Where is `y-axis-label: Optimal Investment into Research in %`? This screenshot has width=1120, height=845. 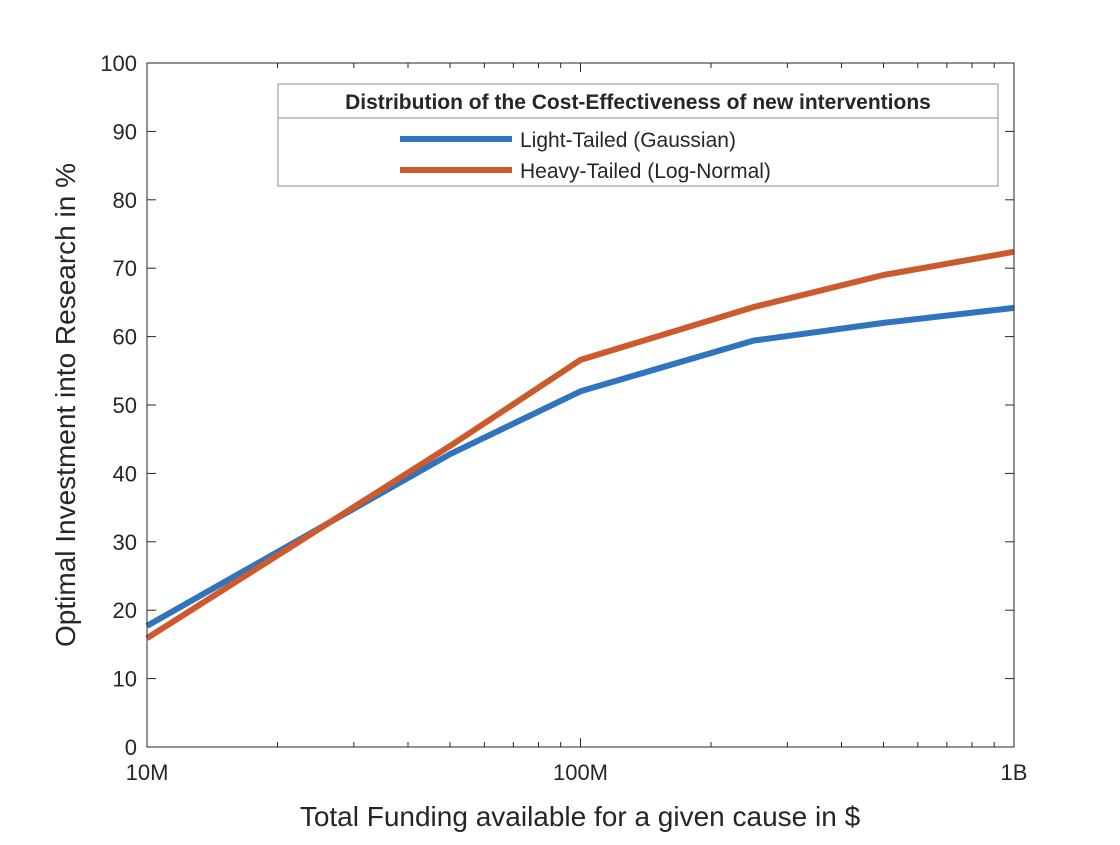
y-axis-label: Optimal Investment into Research in % is located at coordinates (65, 405).